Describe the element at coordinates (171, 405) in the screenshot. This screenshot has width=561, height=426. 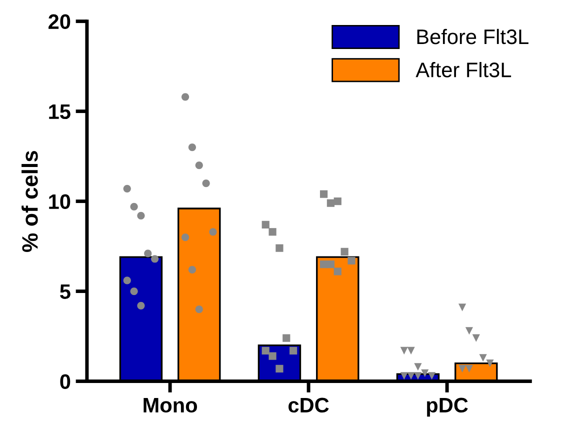
I see `x-tick-label: Mono` at that location.